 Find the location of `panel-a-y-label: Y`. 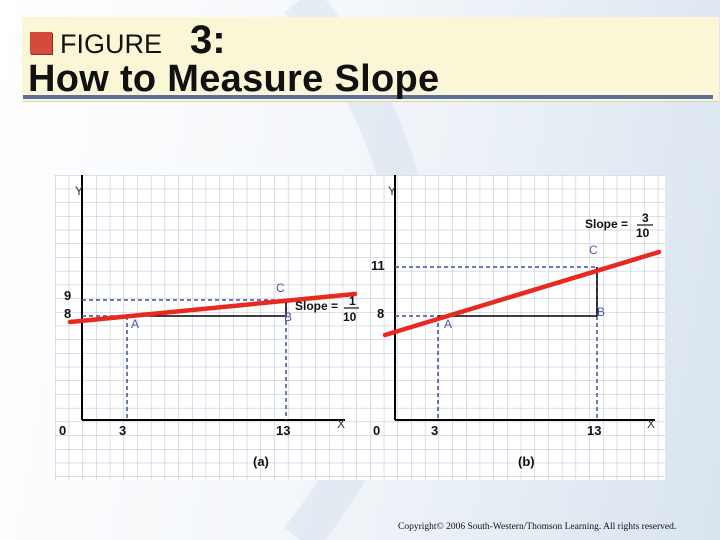

panel-a-y-label: Y is located at coordinates (79, 191).